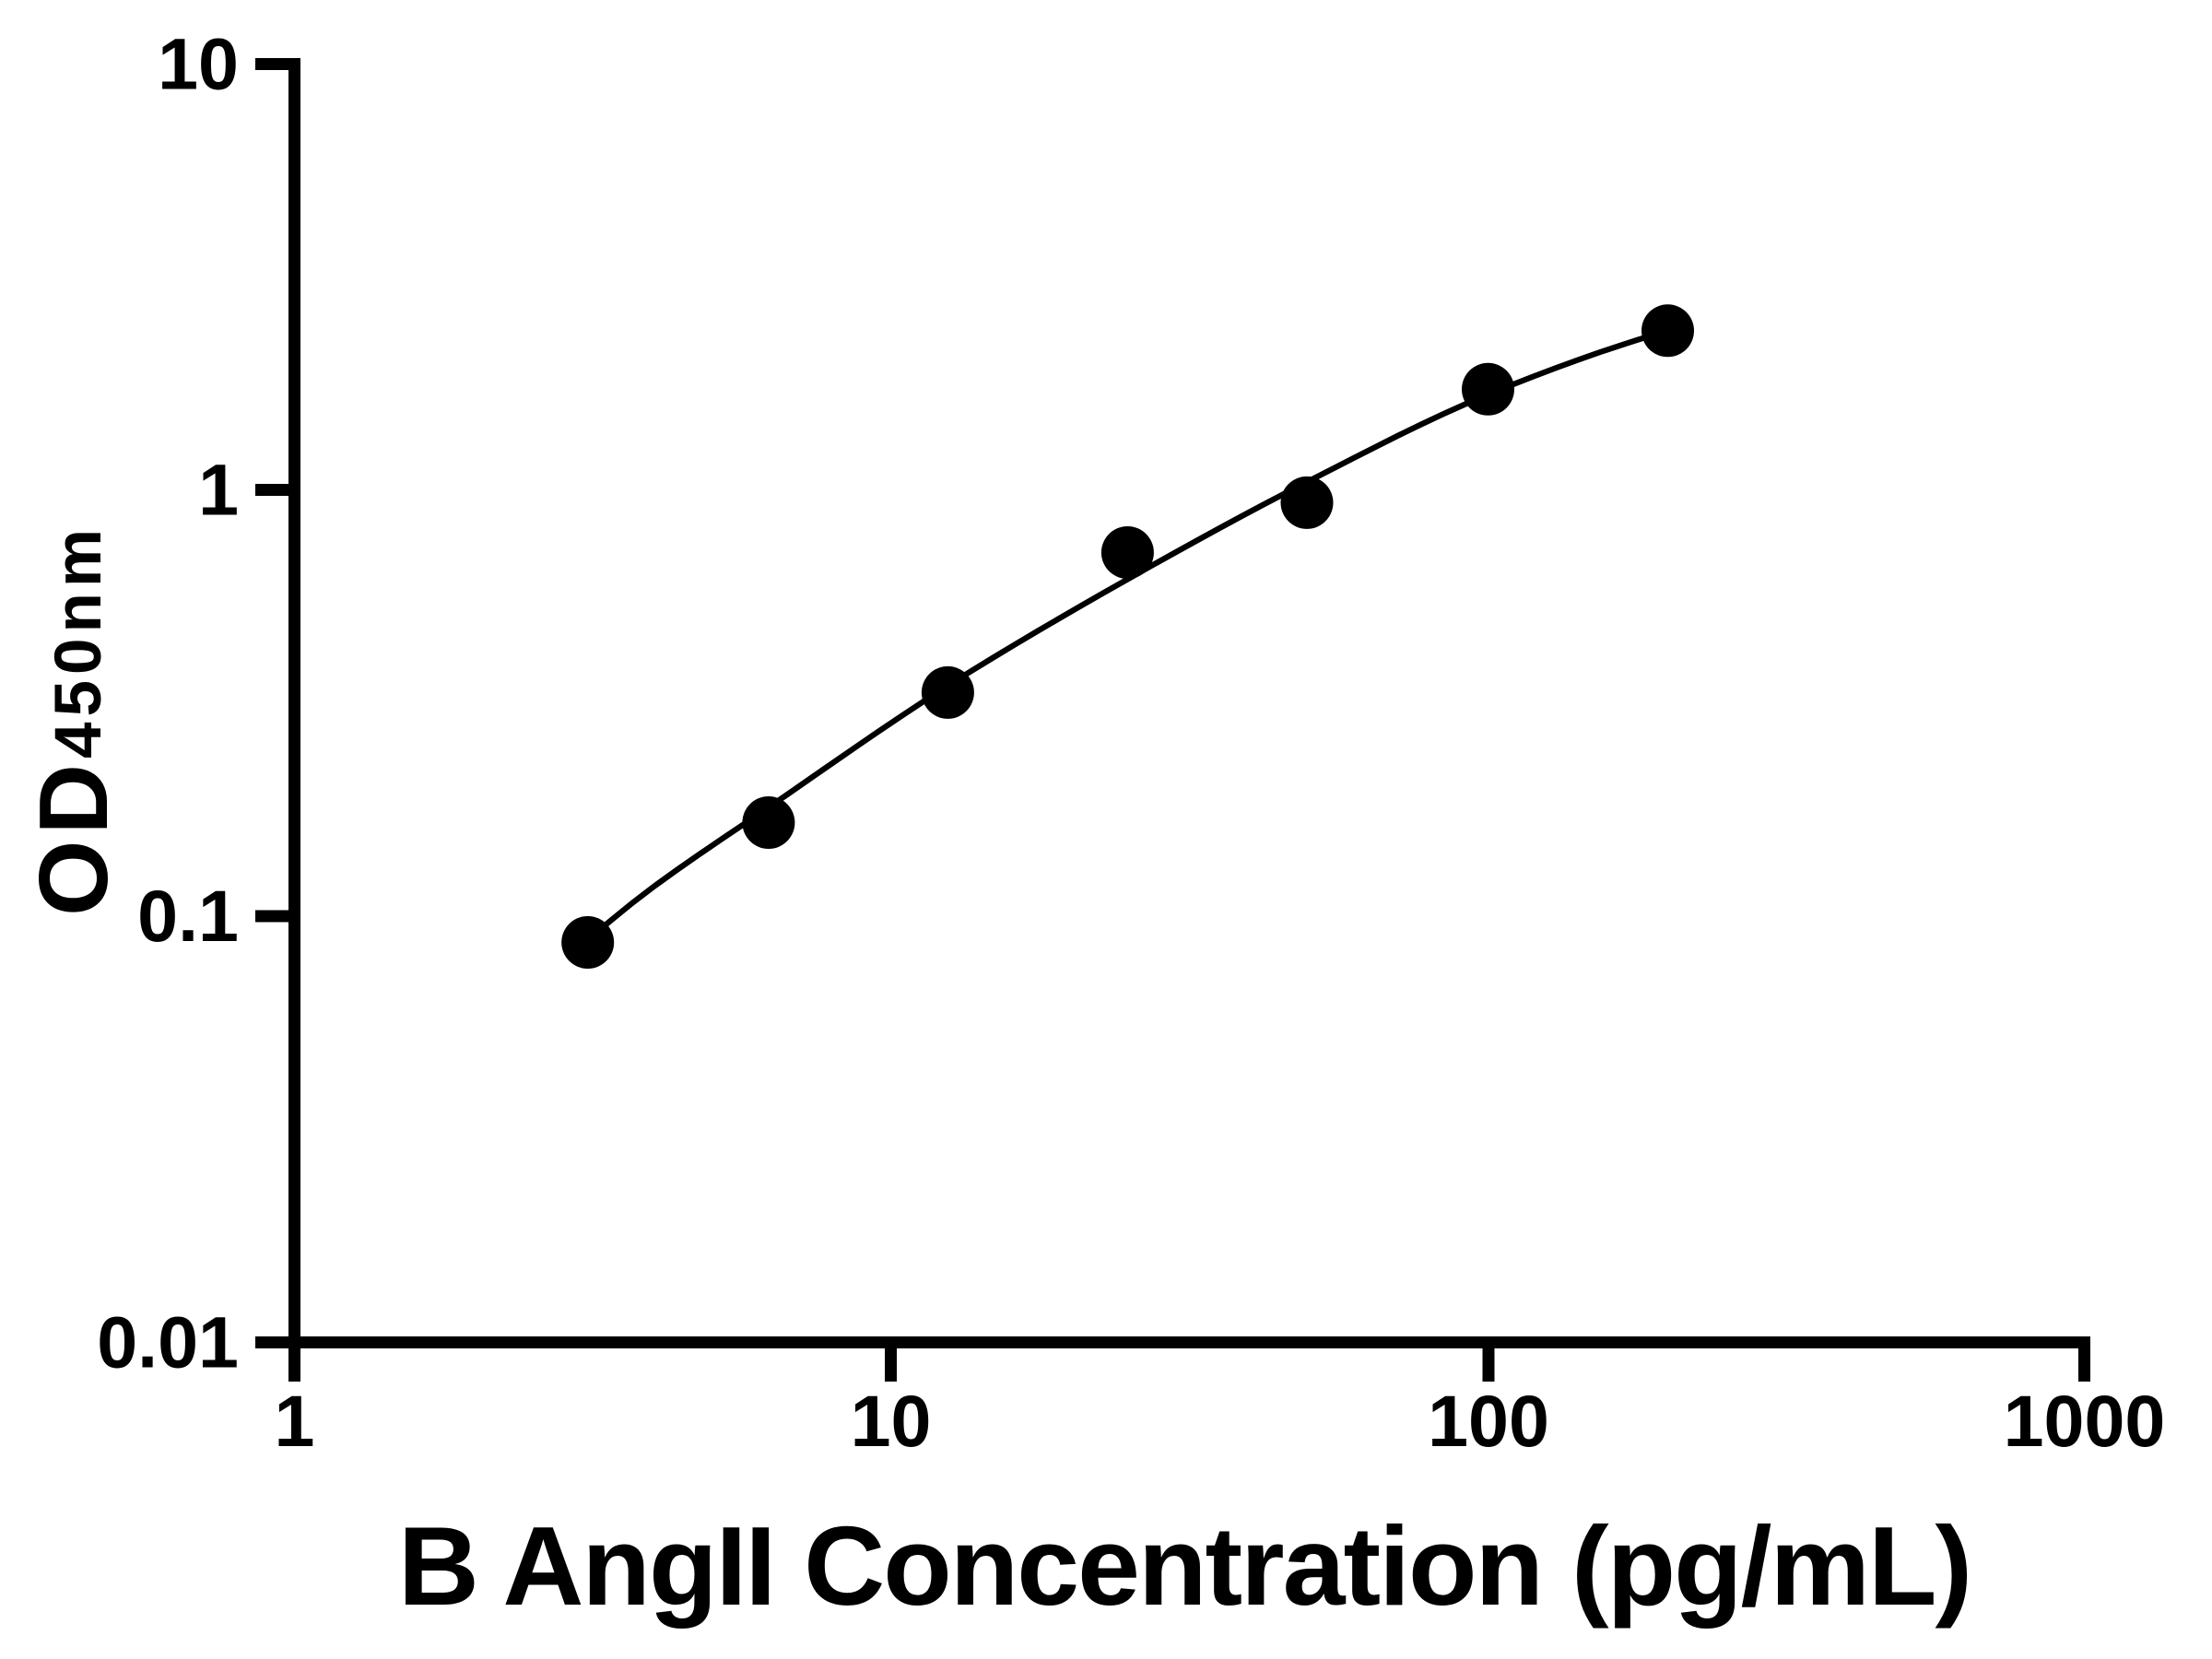 The image size is (2212, 1659). What do you see at coordinates (1184, 1566) in the screenshot?
I see `svg-text: B AngII Concentration (pg/mL)` at bounding box center [1184, 1566].